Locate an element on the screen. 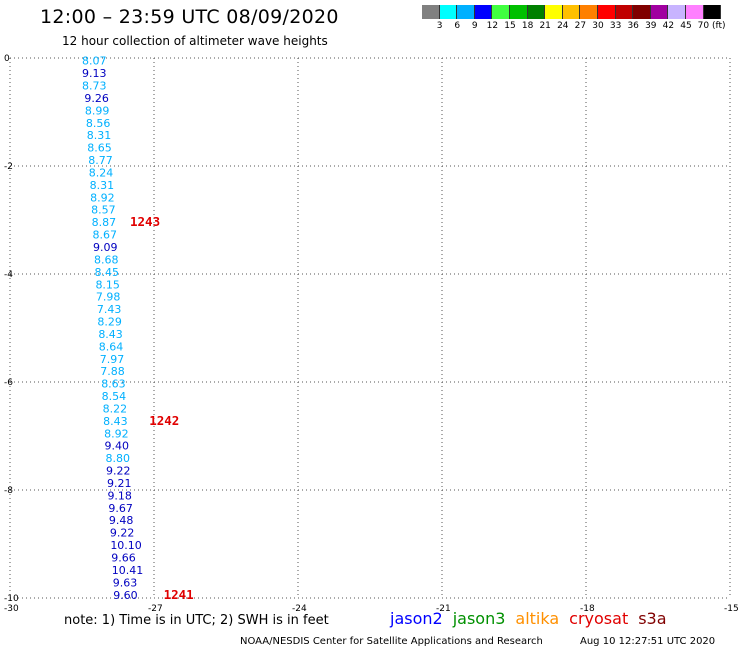 The image size is (740, 650). data-point: 10.10 is located at coordinates (126, 545).